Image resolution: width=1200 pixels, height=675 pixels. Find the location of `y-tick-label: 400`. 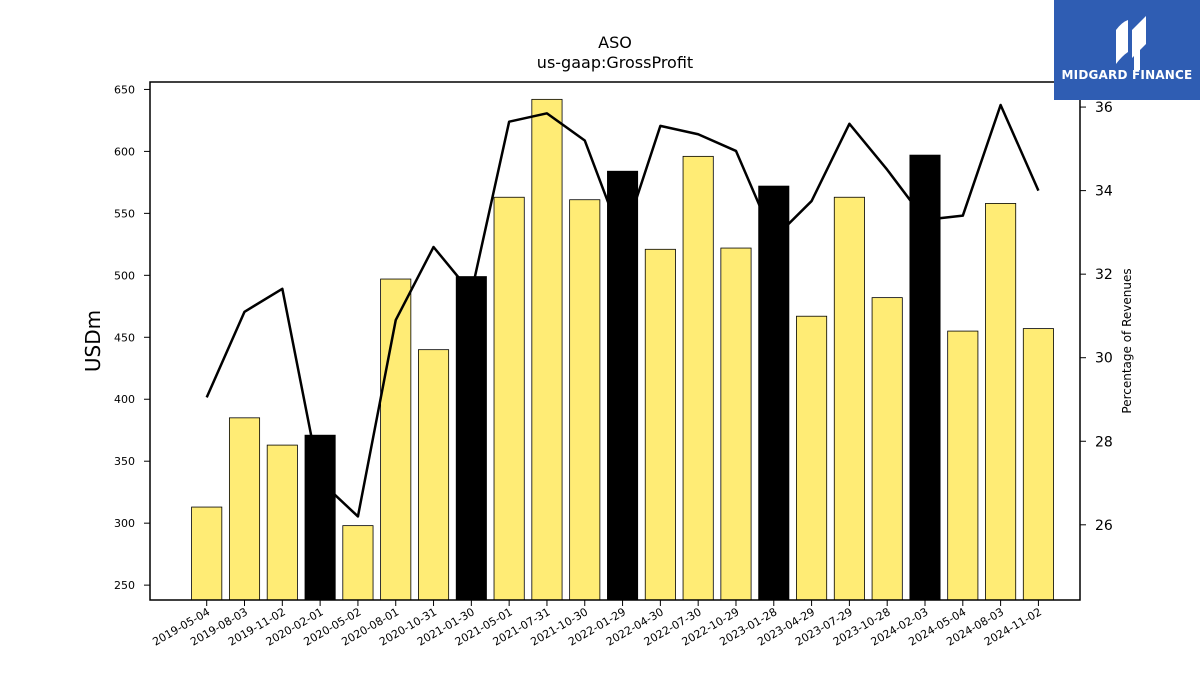

y-tick-label: 400 is located at coordinates (124, 399).